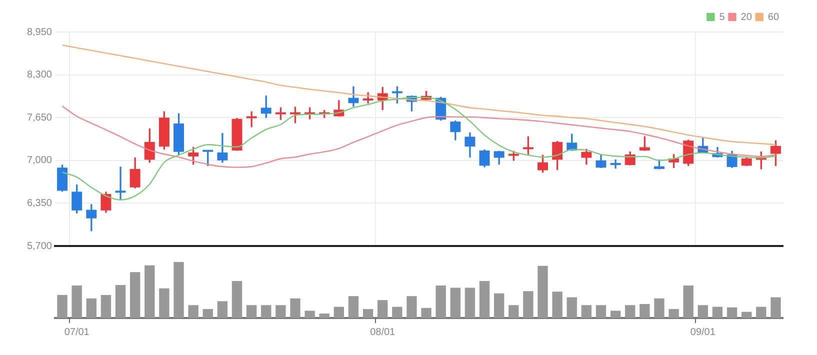  I want to click on y-tick-label: 5,700, so click(39, 246).